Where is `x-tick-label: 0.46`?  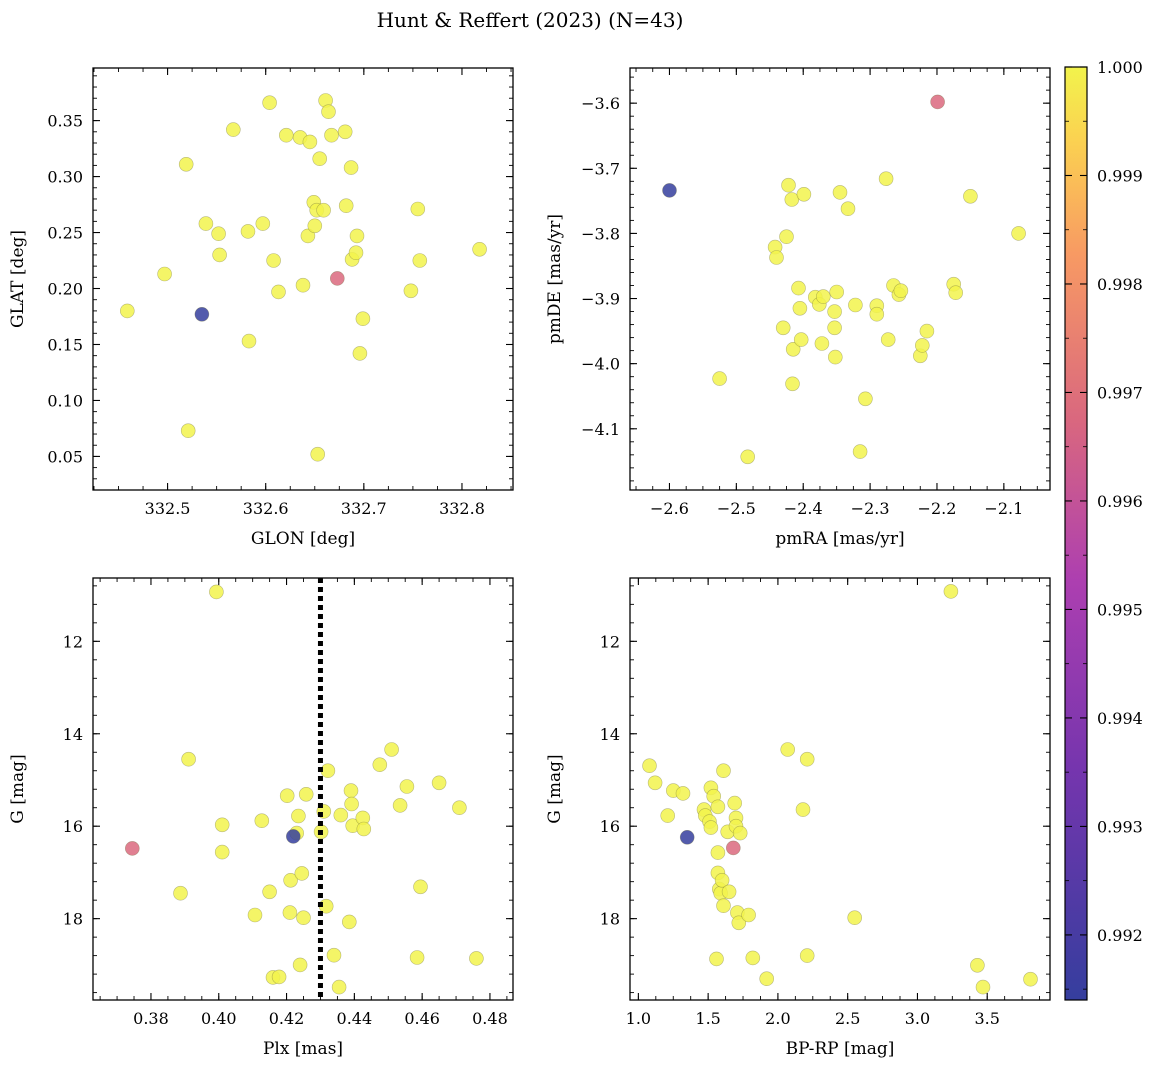 x-tick-label: 0.46 is located at coordinates (422, 1018).